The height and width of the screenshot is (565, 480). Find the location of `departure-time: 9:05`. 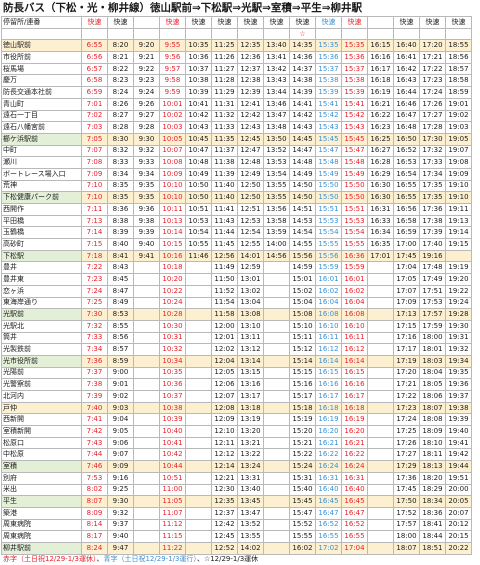

departure-time: 9:05 is located at coordinates (120, 431).